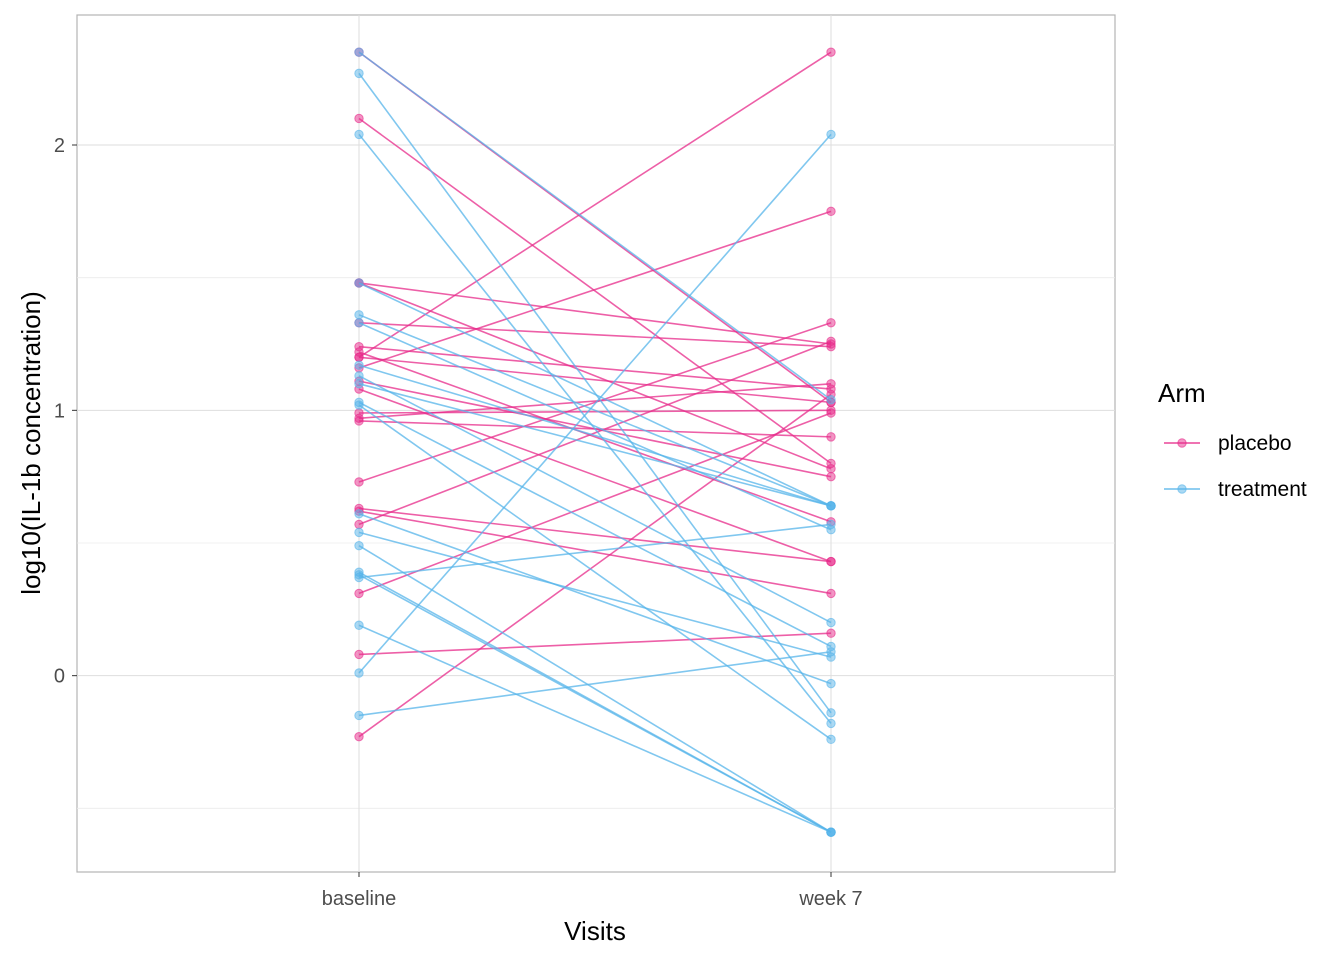  I want to click on legend-label: placebo, so click(1255, 443).